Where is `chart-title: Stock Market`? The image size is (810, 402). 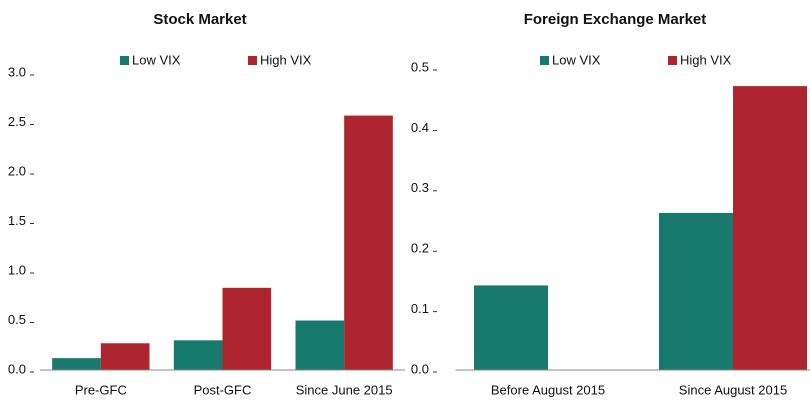 chart-title: Stock Market is located at coordinates (199, 19).